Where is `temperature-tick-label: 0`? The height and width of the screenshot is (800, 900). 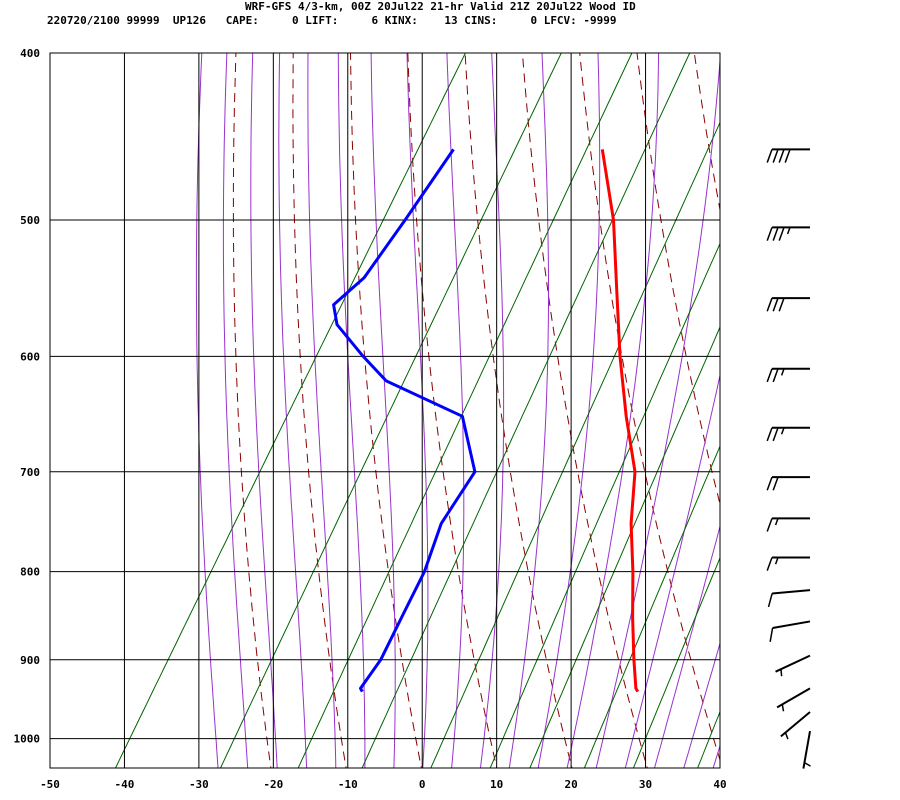
temperature-tick-label: 0 is located at coordinates (422, 784).